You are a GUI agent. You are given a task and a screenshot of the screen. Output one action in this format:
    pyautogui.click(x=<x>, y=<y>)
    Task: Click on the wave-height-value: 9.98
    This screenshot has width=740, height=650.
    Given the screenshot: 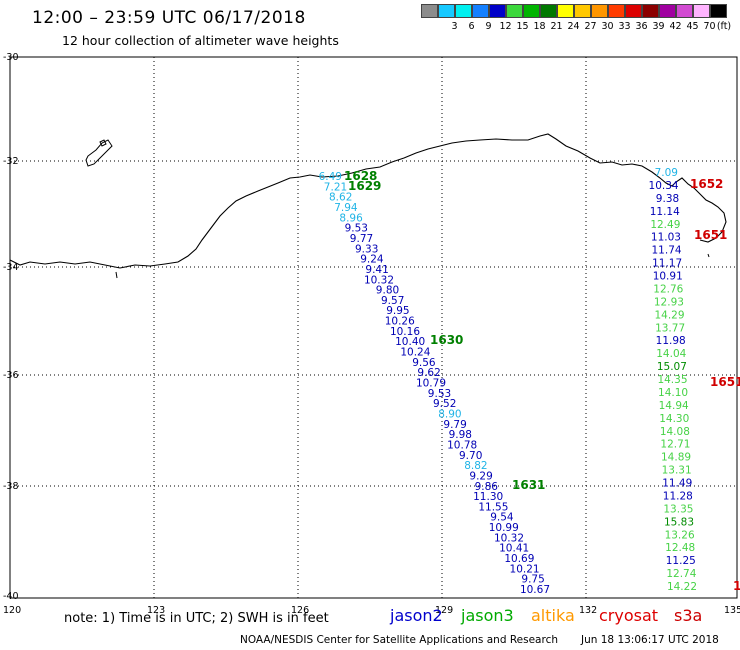 What is the action you would take?
    pyautogui.click(x=460, y=435)
    